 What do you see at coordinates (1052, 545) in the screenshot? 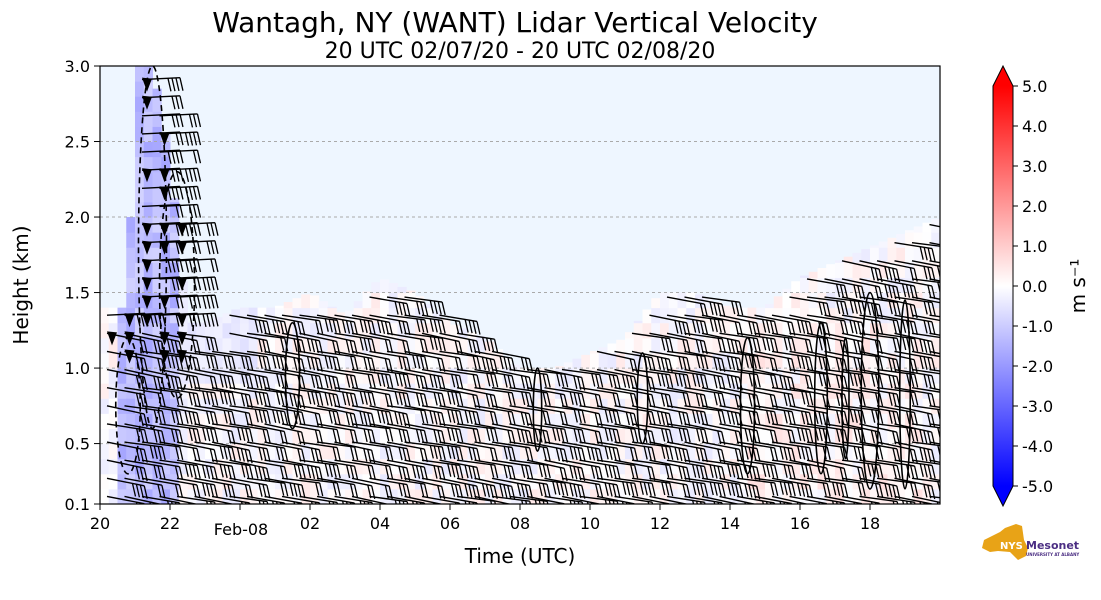
I see `logo-name: Mesonet` at bounding box center [1052, 545].